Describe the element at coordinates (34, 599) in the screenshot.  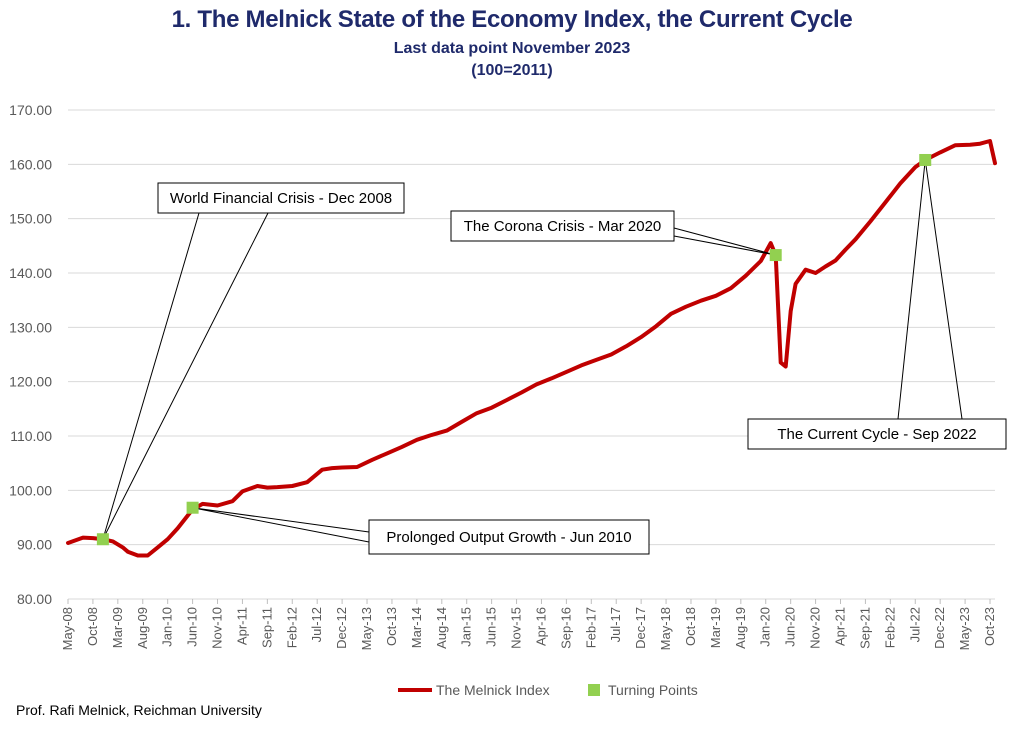
I see `y-tick-label: 80.00` at that location.